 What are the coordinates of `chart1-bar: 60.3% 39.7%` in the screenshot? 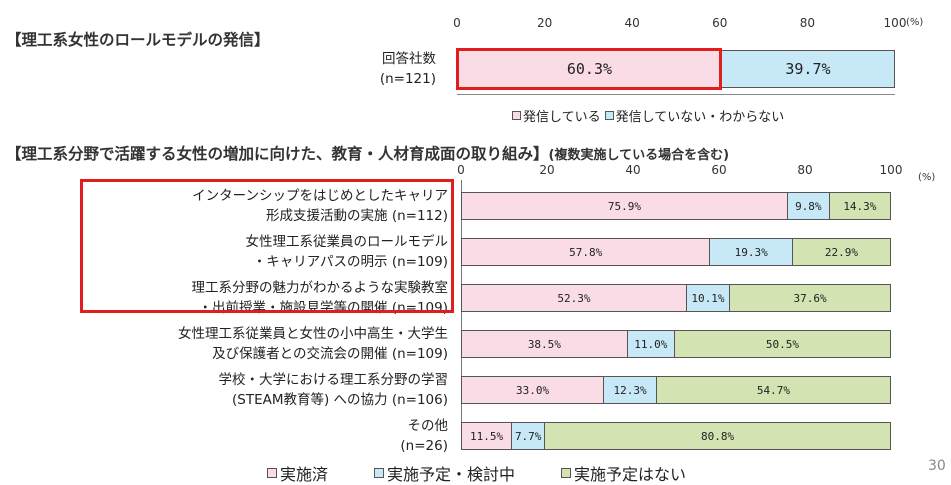 It's located at (676, 69).